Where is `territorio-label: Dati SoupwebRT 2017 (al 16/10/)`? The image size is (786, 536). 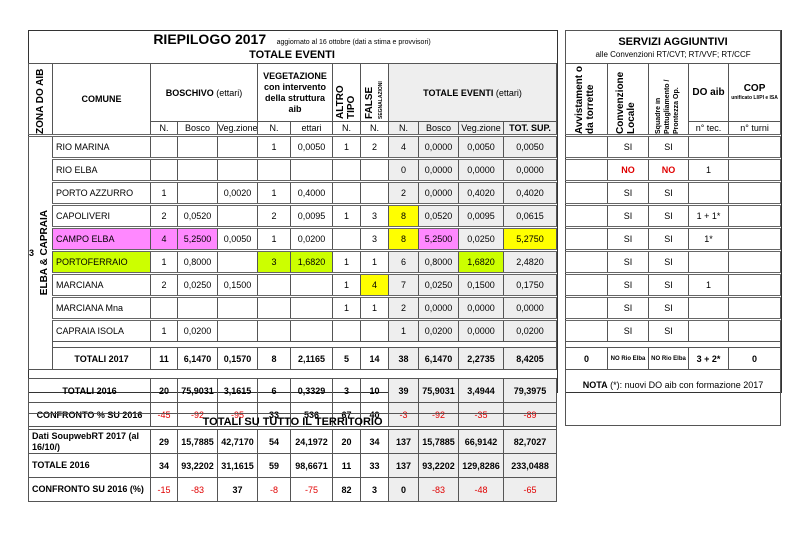
territorio-label: Dati SoupwebRT 2017 (al 16/10/) is located at coordinates (89, 441).